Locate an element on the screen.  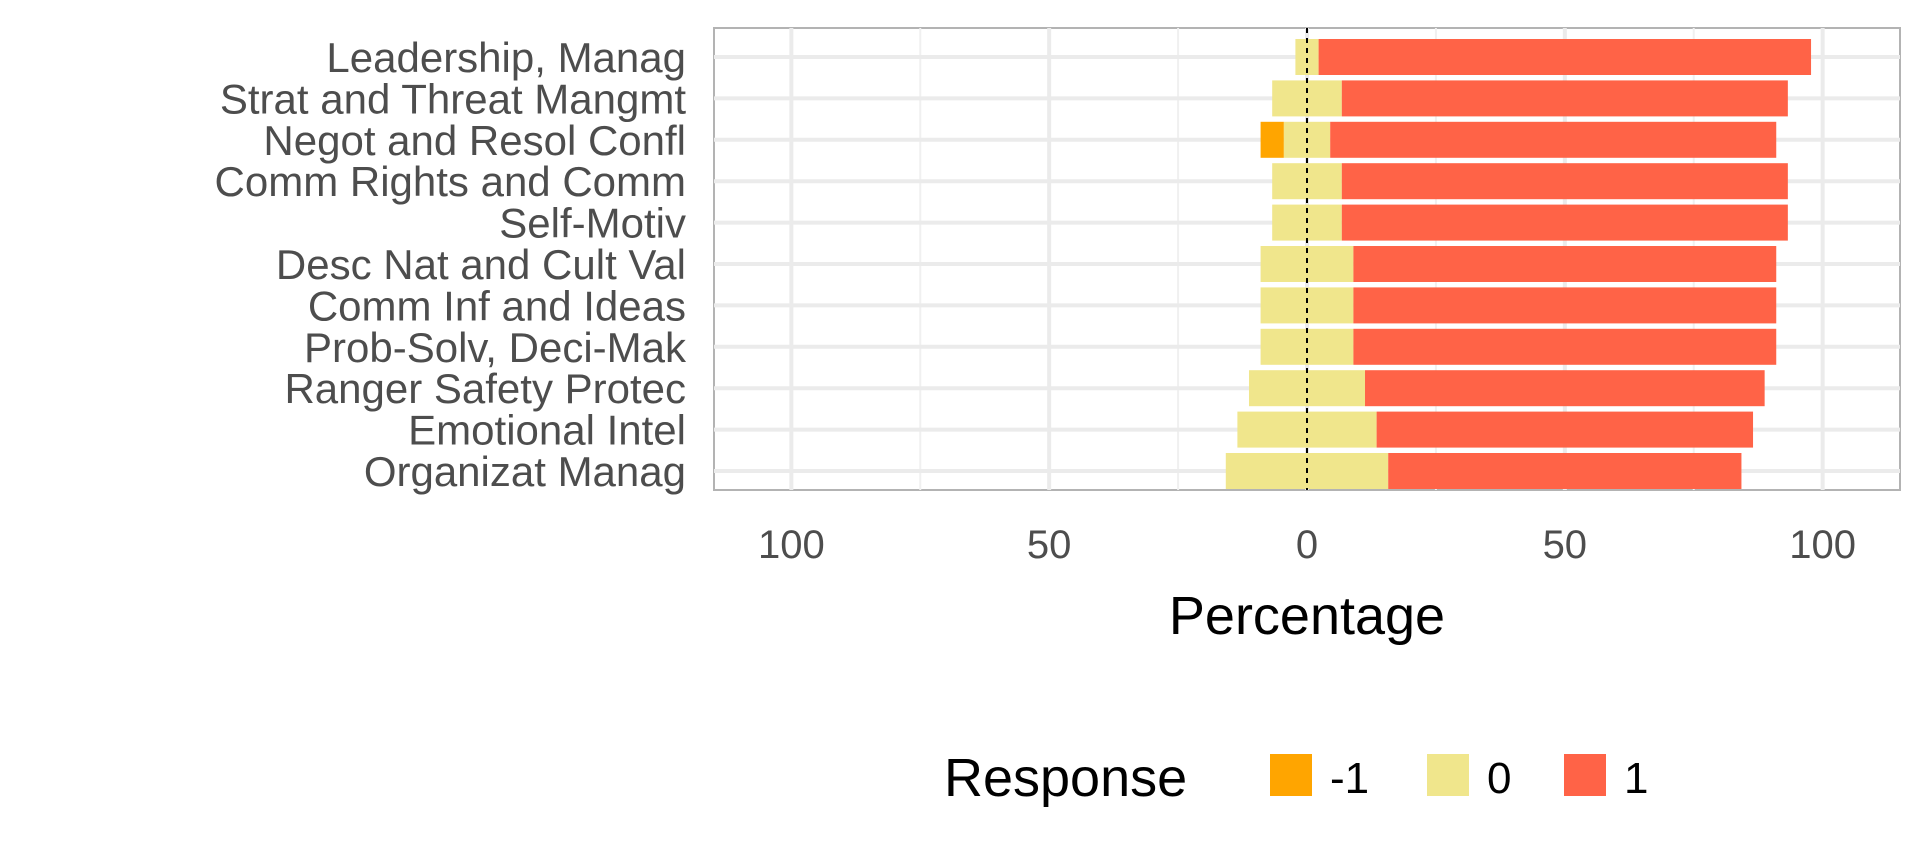
legend-items: -1 0 1 is located at coordinates (1459, 778).